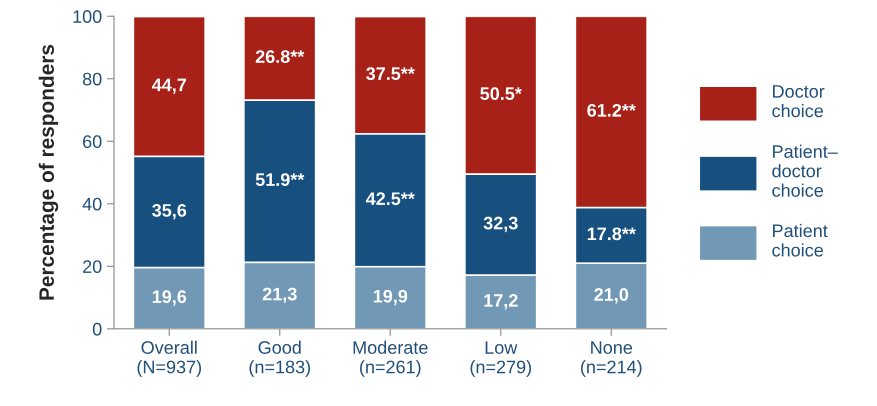 The height and width of the screenshot is (406, 877). I want to click on x-tick-label: None (n=214), so click(611, 359).